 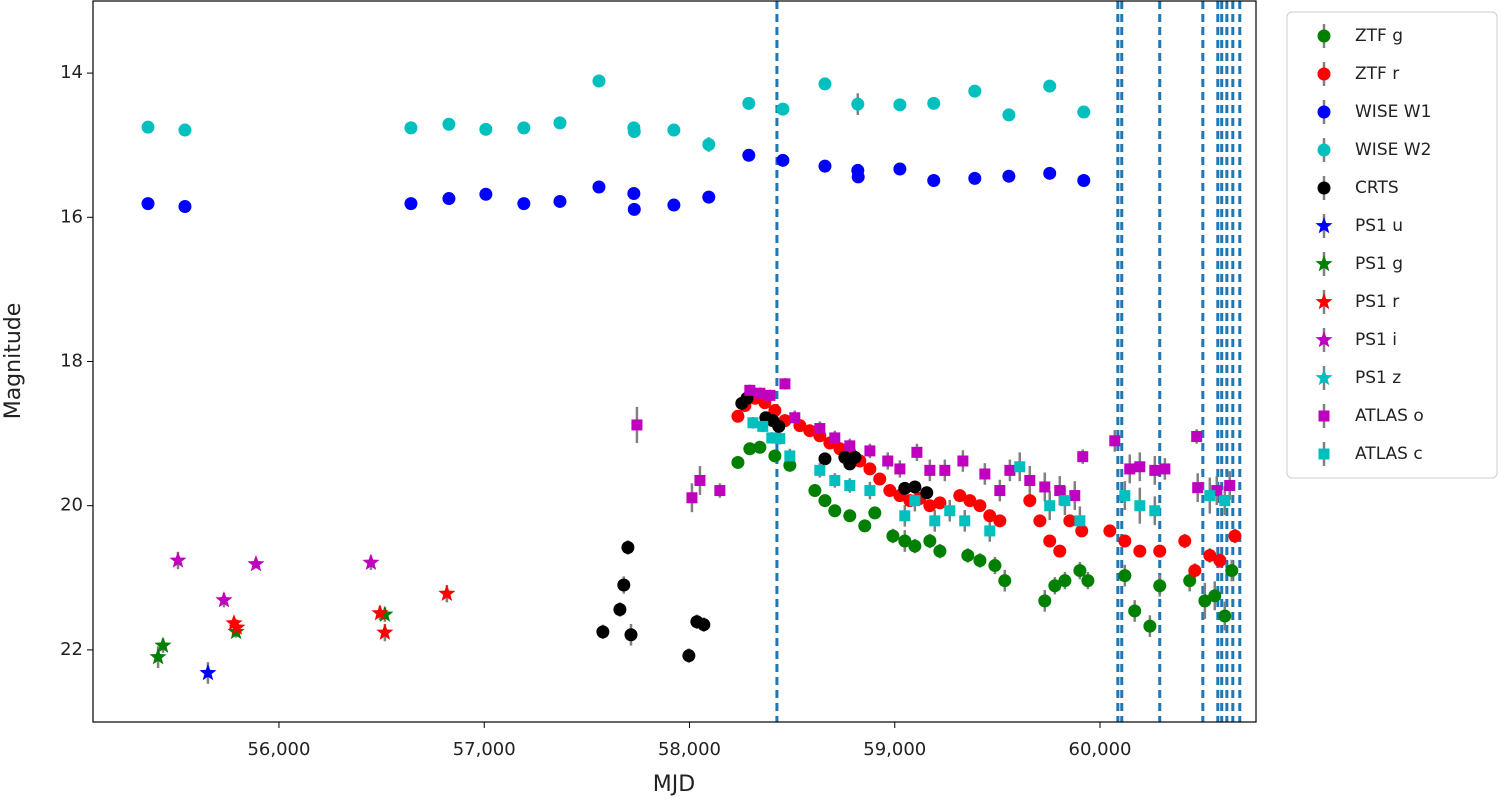 I want to click on legend-label: CRTS, so click(x=1377, y=188).